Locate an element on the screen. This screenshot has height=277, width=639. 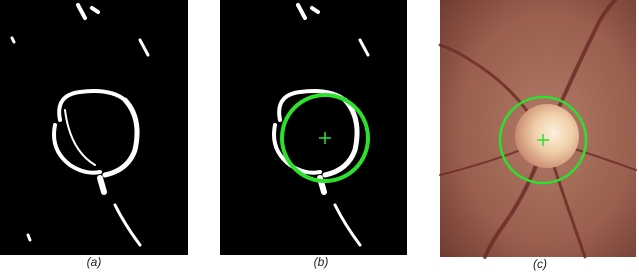
panel-label: (c) is located at coordinates (540, 264).